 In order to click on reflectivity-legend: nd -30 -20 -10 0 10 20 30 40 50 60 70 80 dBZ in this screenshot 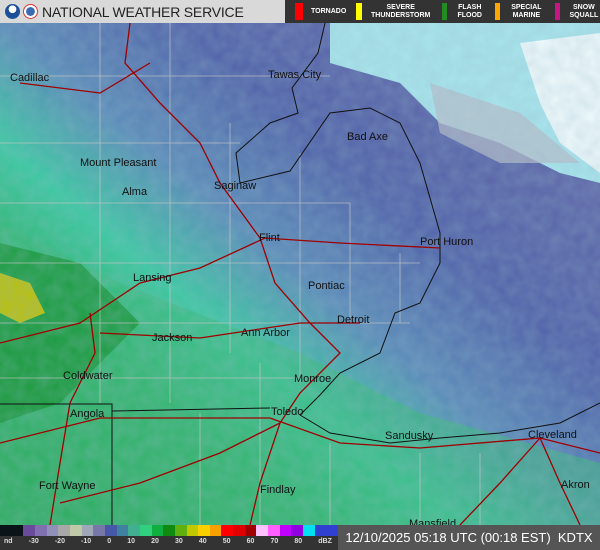, I will do `click(169, 537)`.